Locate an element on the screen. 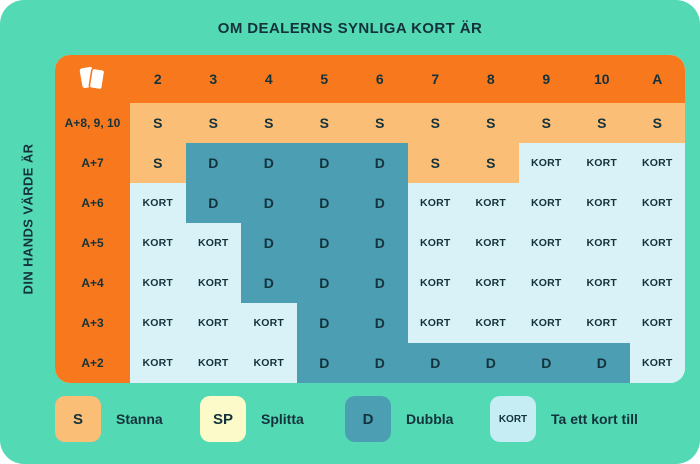 The width and height of the screenshot is (700, 464). legend-item: S Stanna is located at coordinates (127, 419).